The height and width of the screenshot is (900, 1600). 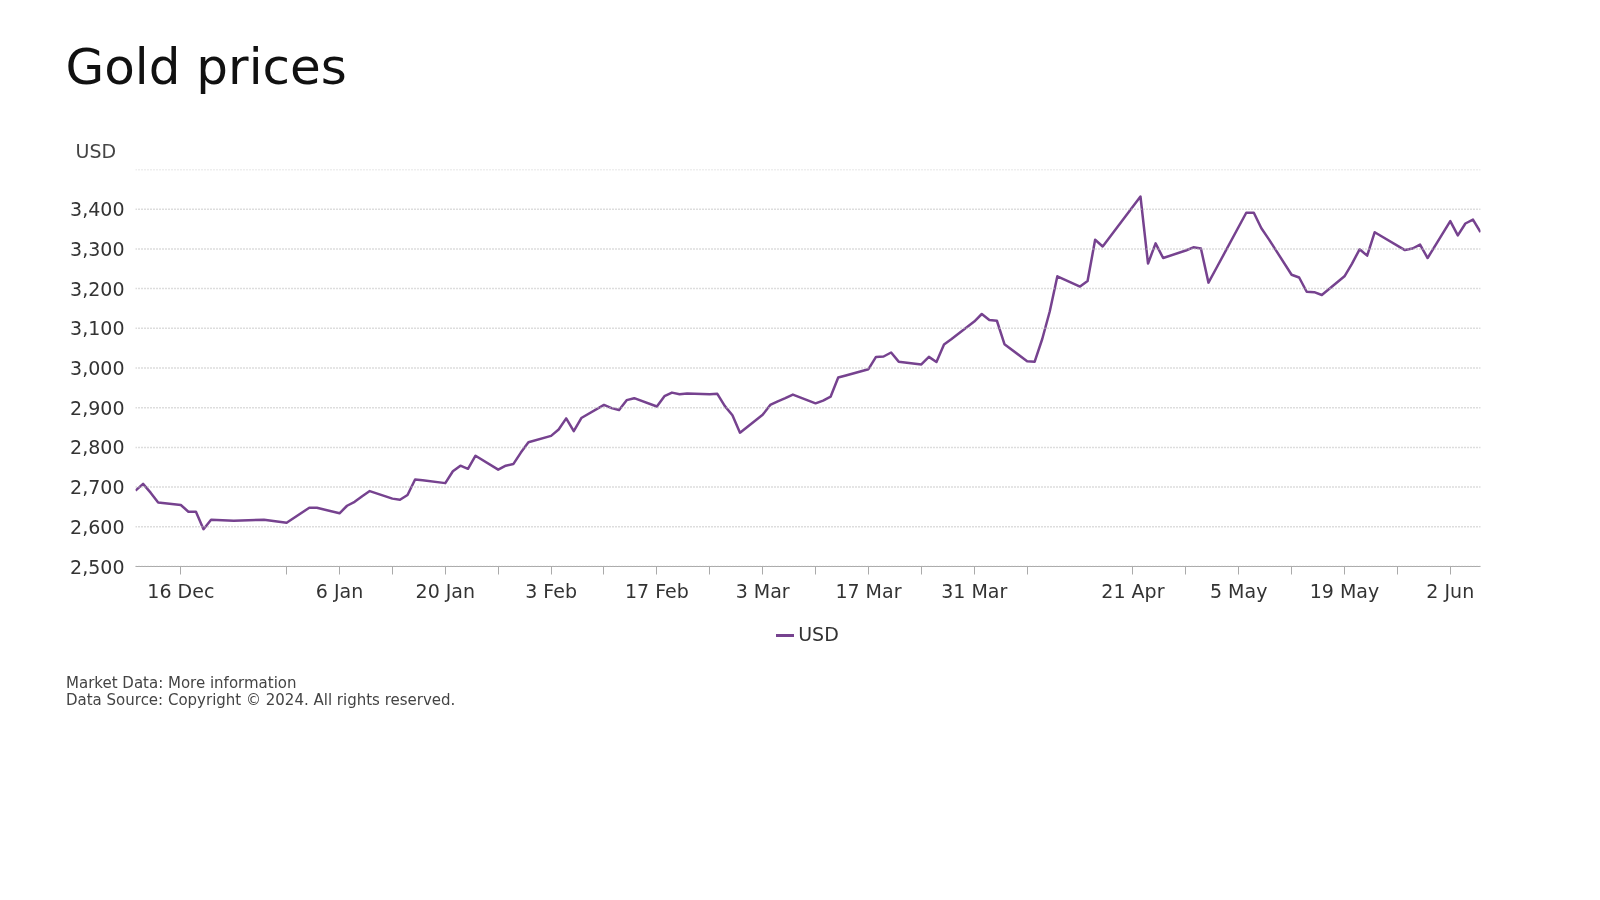 I want to click on legend-label: USD, so click(x=818, y=634).